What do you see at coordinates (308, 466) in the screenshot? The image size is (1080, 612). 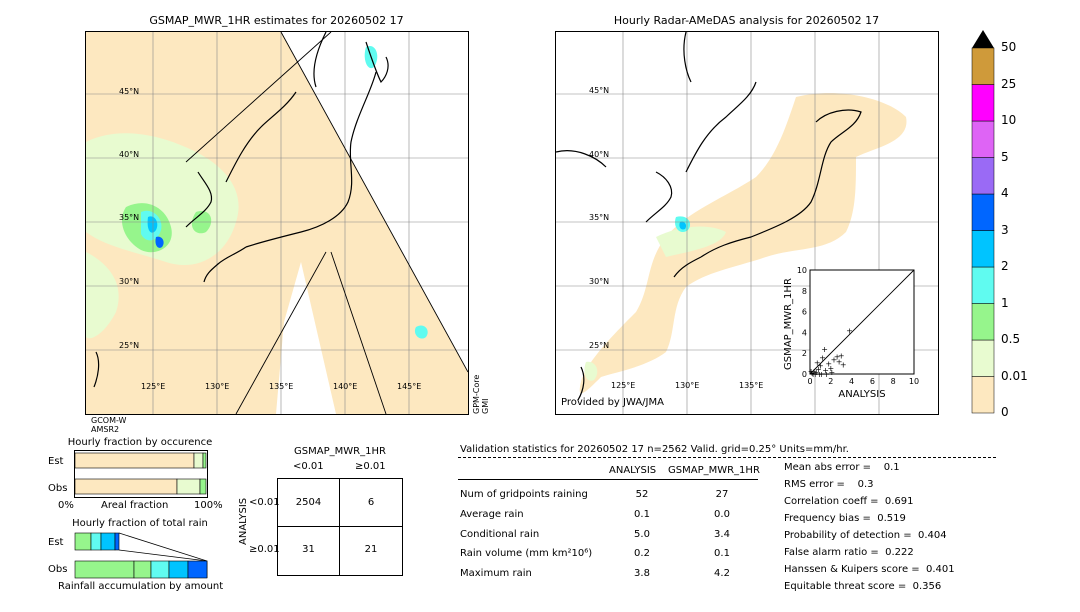 I see `contingency-col-label: <0.01` at bounding box center [308, 466].